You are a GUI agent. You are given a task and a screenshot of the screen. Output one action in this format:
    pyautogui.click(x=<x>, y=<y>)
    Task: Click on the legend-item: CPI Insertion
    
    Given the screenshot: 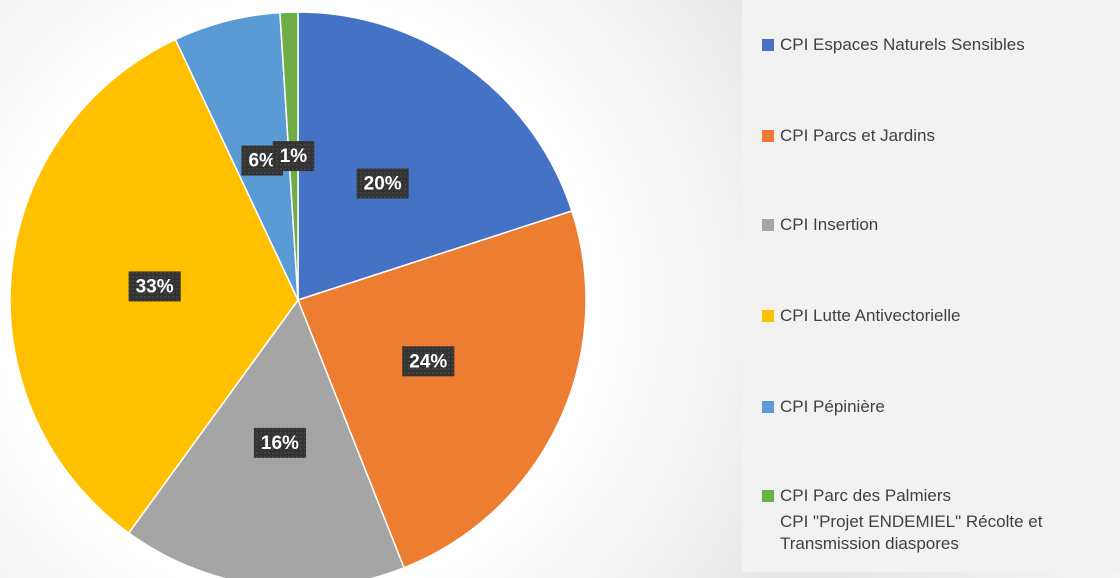 What is the action you would take?
    pyautogui.click(x=932, y=225)
    